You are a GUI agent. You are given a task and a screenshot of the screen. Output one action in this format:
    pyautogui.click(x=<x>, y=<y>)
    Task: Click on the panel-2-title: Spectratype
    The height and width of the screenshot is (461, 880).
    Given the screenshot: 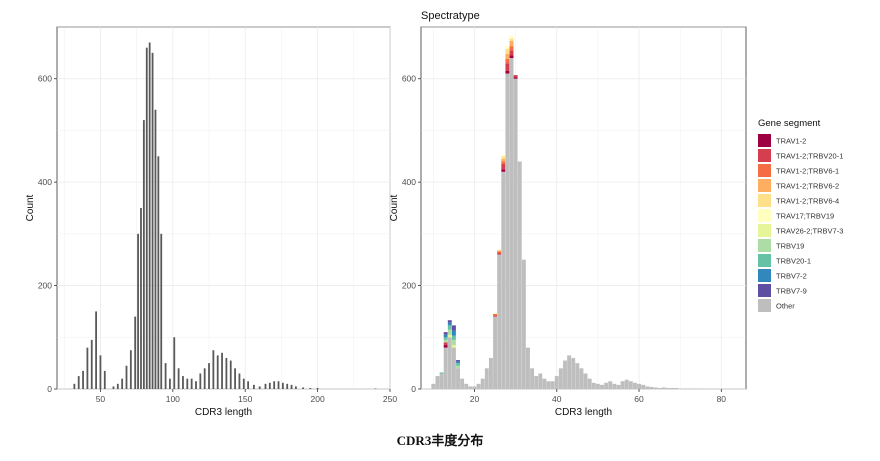 What is the action you would take?
    pyautogui.click(x=450, y=16)
    